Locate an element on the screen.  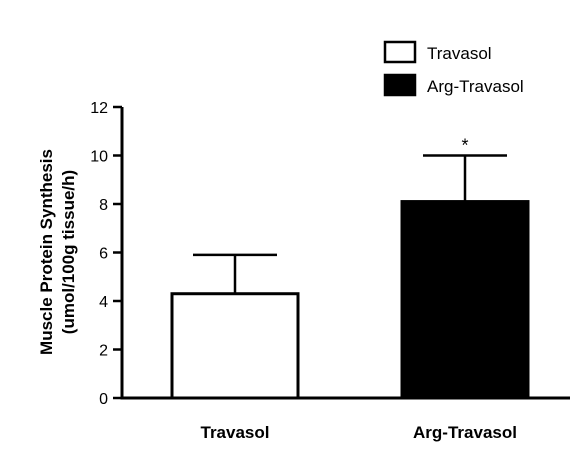
x-tick-label-arg-travasol: Arg-Travasol is located at coordinates (465, 432).